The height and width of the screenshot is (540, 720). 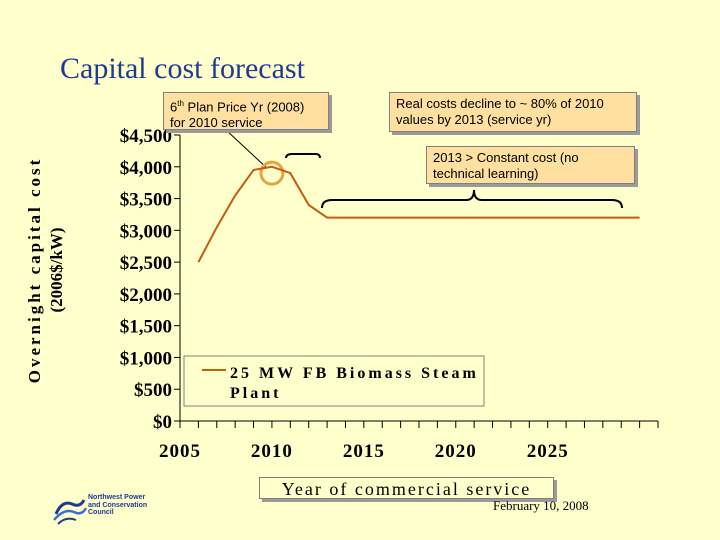 I want to click on series-line, so click(x=418, y=214).